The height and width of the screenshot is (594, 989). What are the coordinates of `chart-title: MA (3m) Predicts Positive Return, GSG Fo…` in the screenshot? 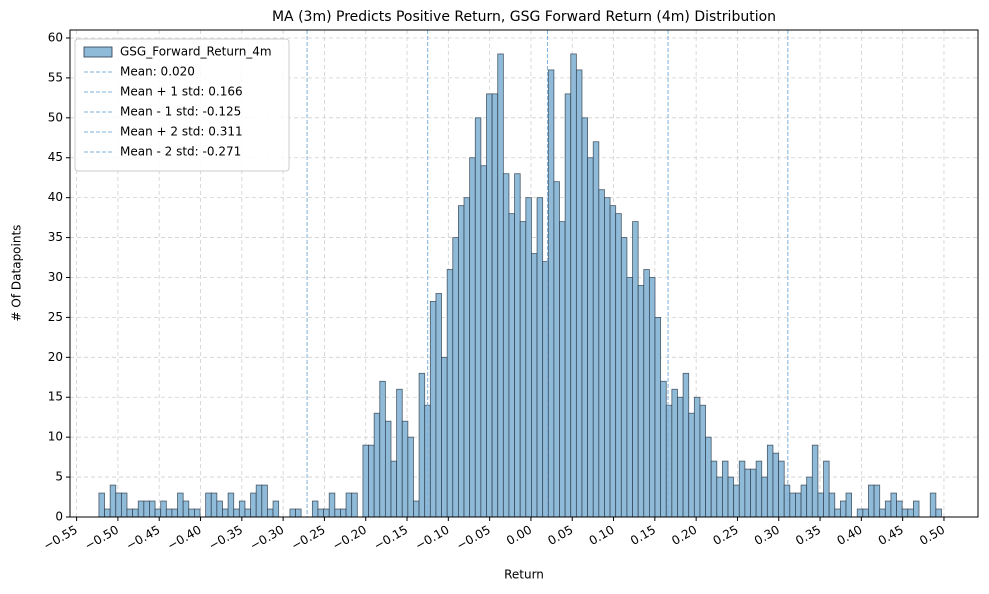 It's located at (524, 17).